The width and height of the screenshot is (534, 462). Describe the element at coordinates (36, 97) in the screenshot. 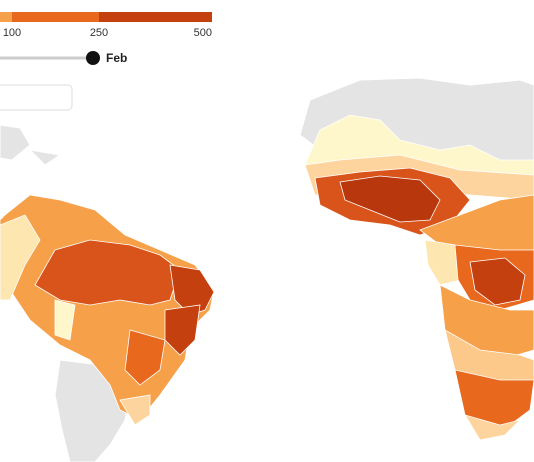

I see `search-box` at that location.